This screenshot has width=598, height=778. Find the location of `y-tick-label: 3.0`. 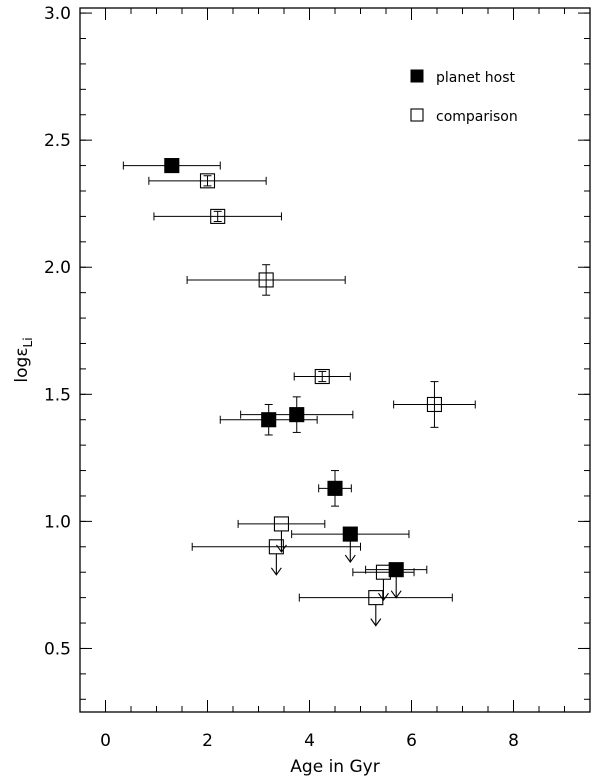

y-tick-label: 3.0 is located at coordinates (57, 14).